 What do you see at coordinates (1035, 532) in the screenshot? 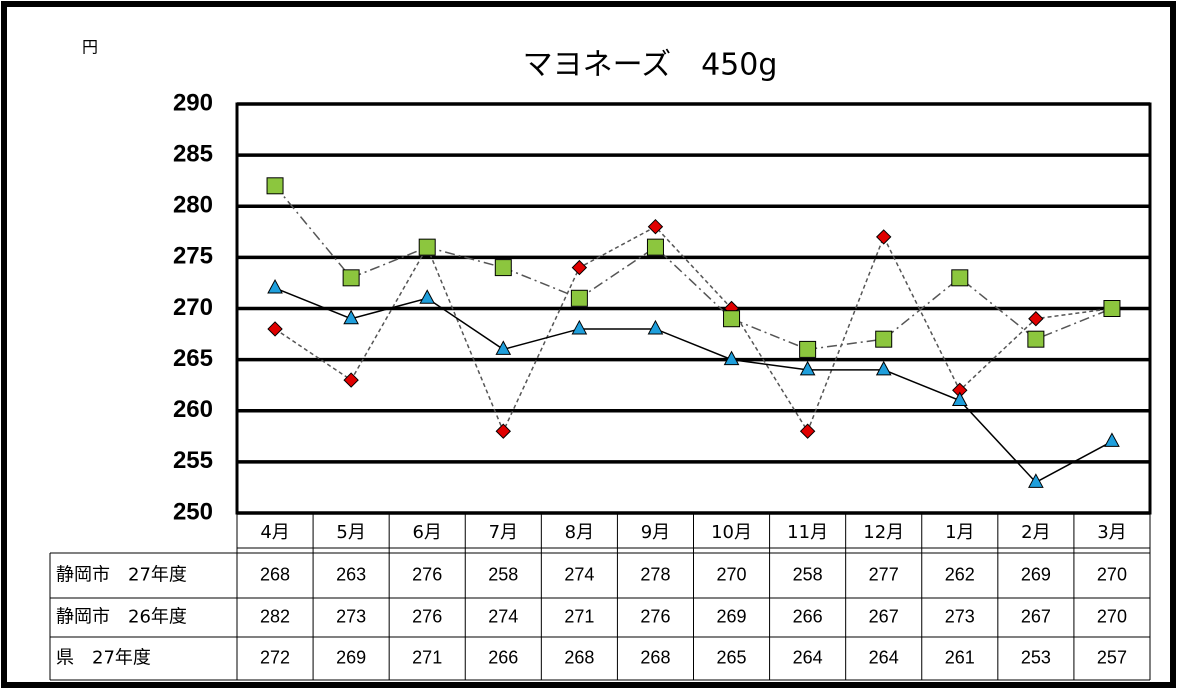
I see `x-tick-label: 2月` at bounding box center [1035, 532].